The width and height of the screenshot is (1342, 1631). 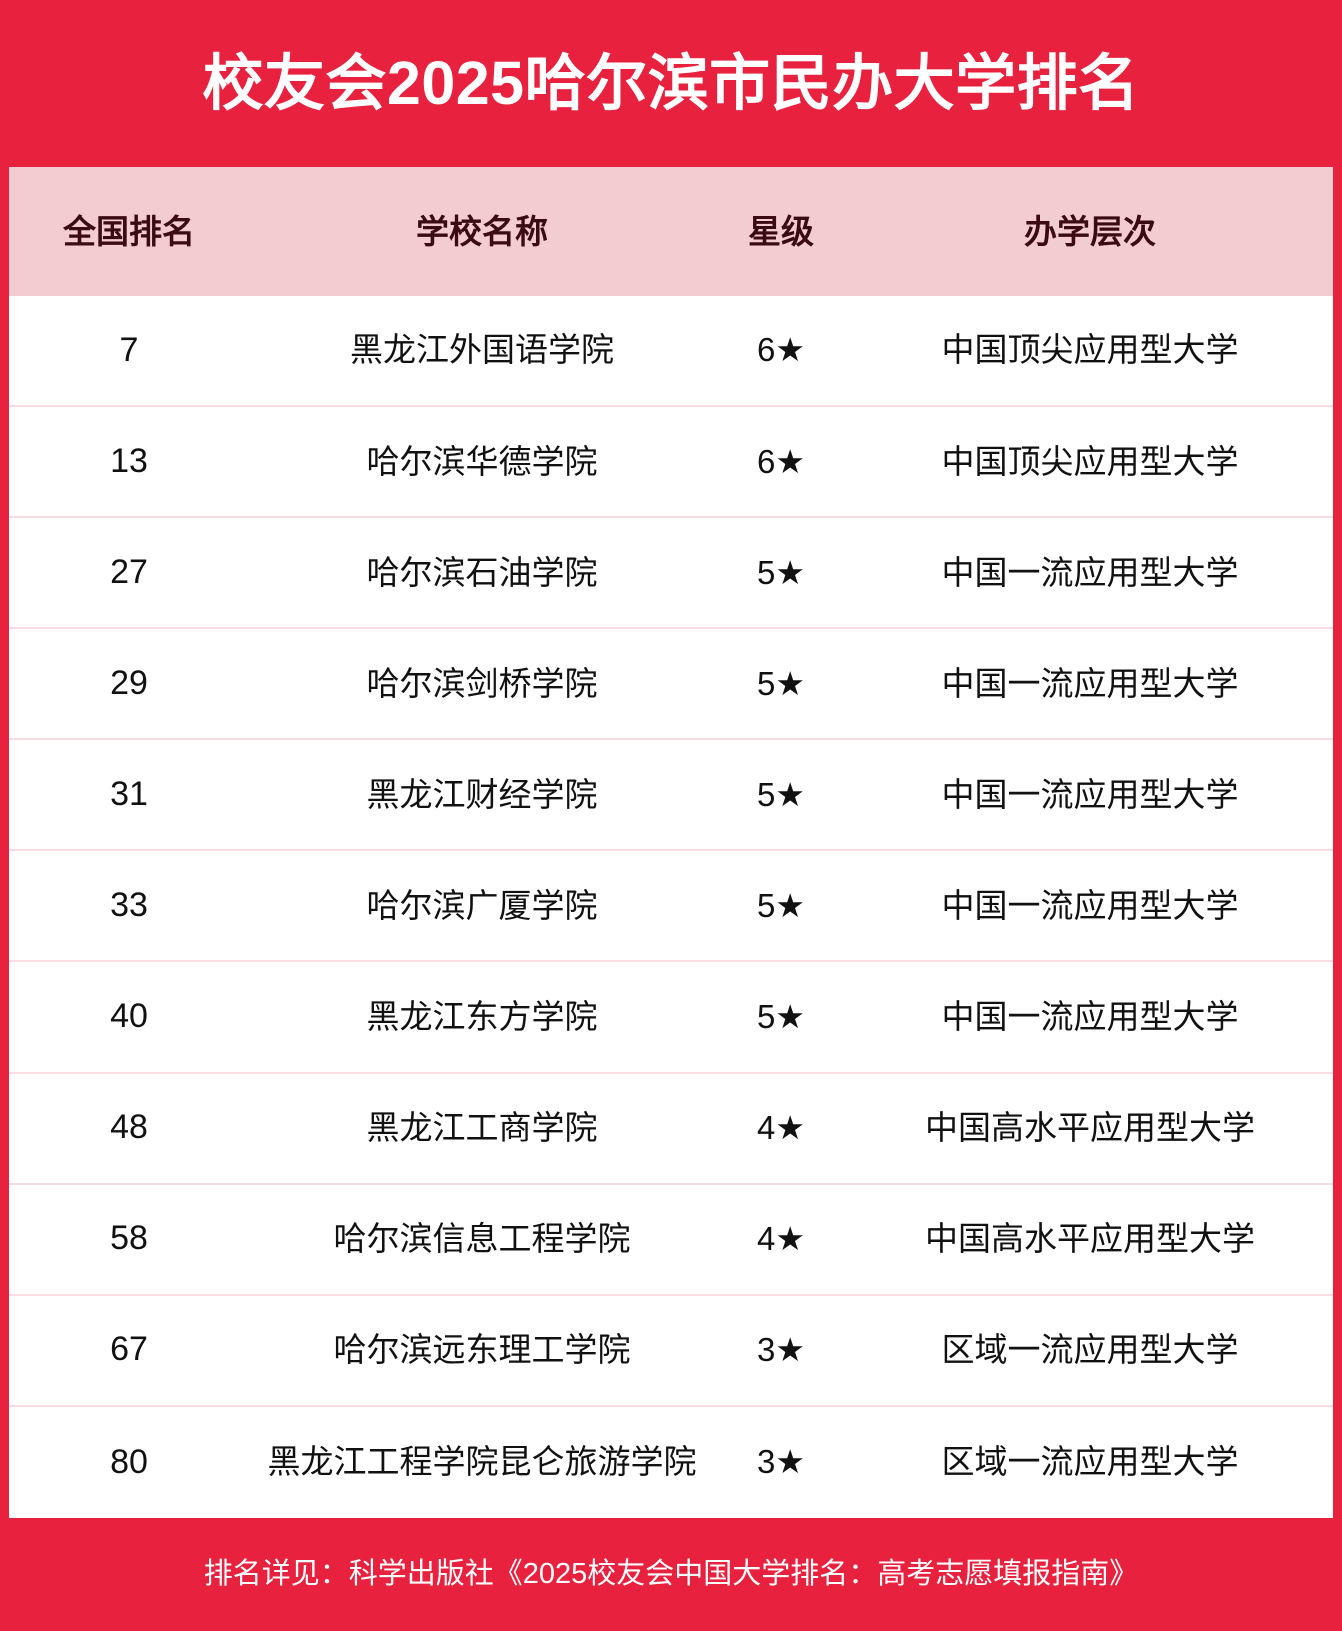 I want to click on school-name-cell: 黑龙江外国语学院, so click(x=482, y=350).